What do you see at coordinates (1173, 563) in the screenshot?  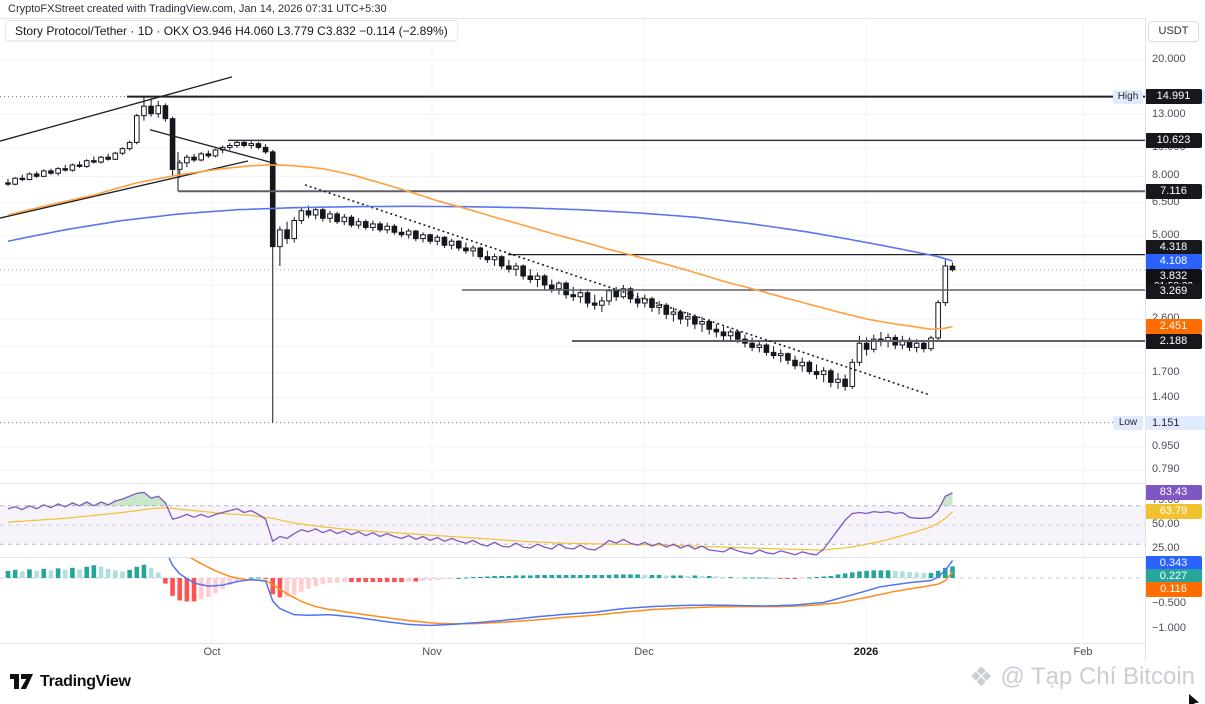 I see `macd-value-badge: 0.343` at bounding box center [1173, 563].